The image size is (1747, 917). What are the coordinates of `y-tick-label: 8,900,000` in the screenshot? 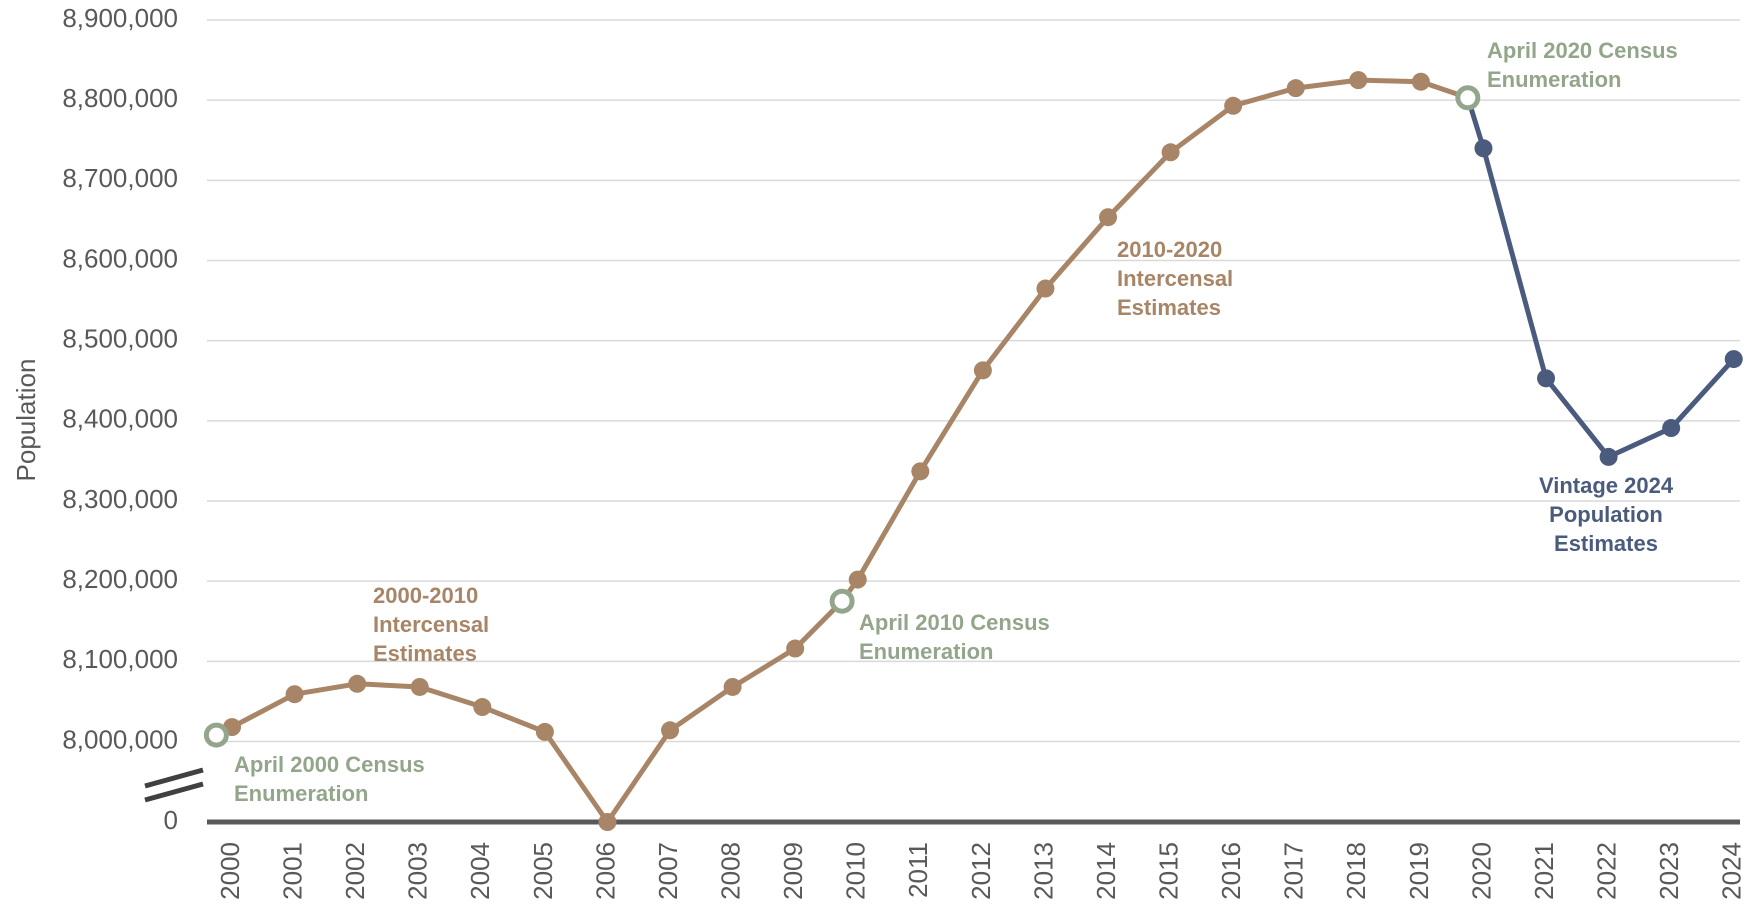 It's located at (120, 18).